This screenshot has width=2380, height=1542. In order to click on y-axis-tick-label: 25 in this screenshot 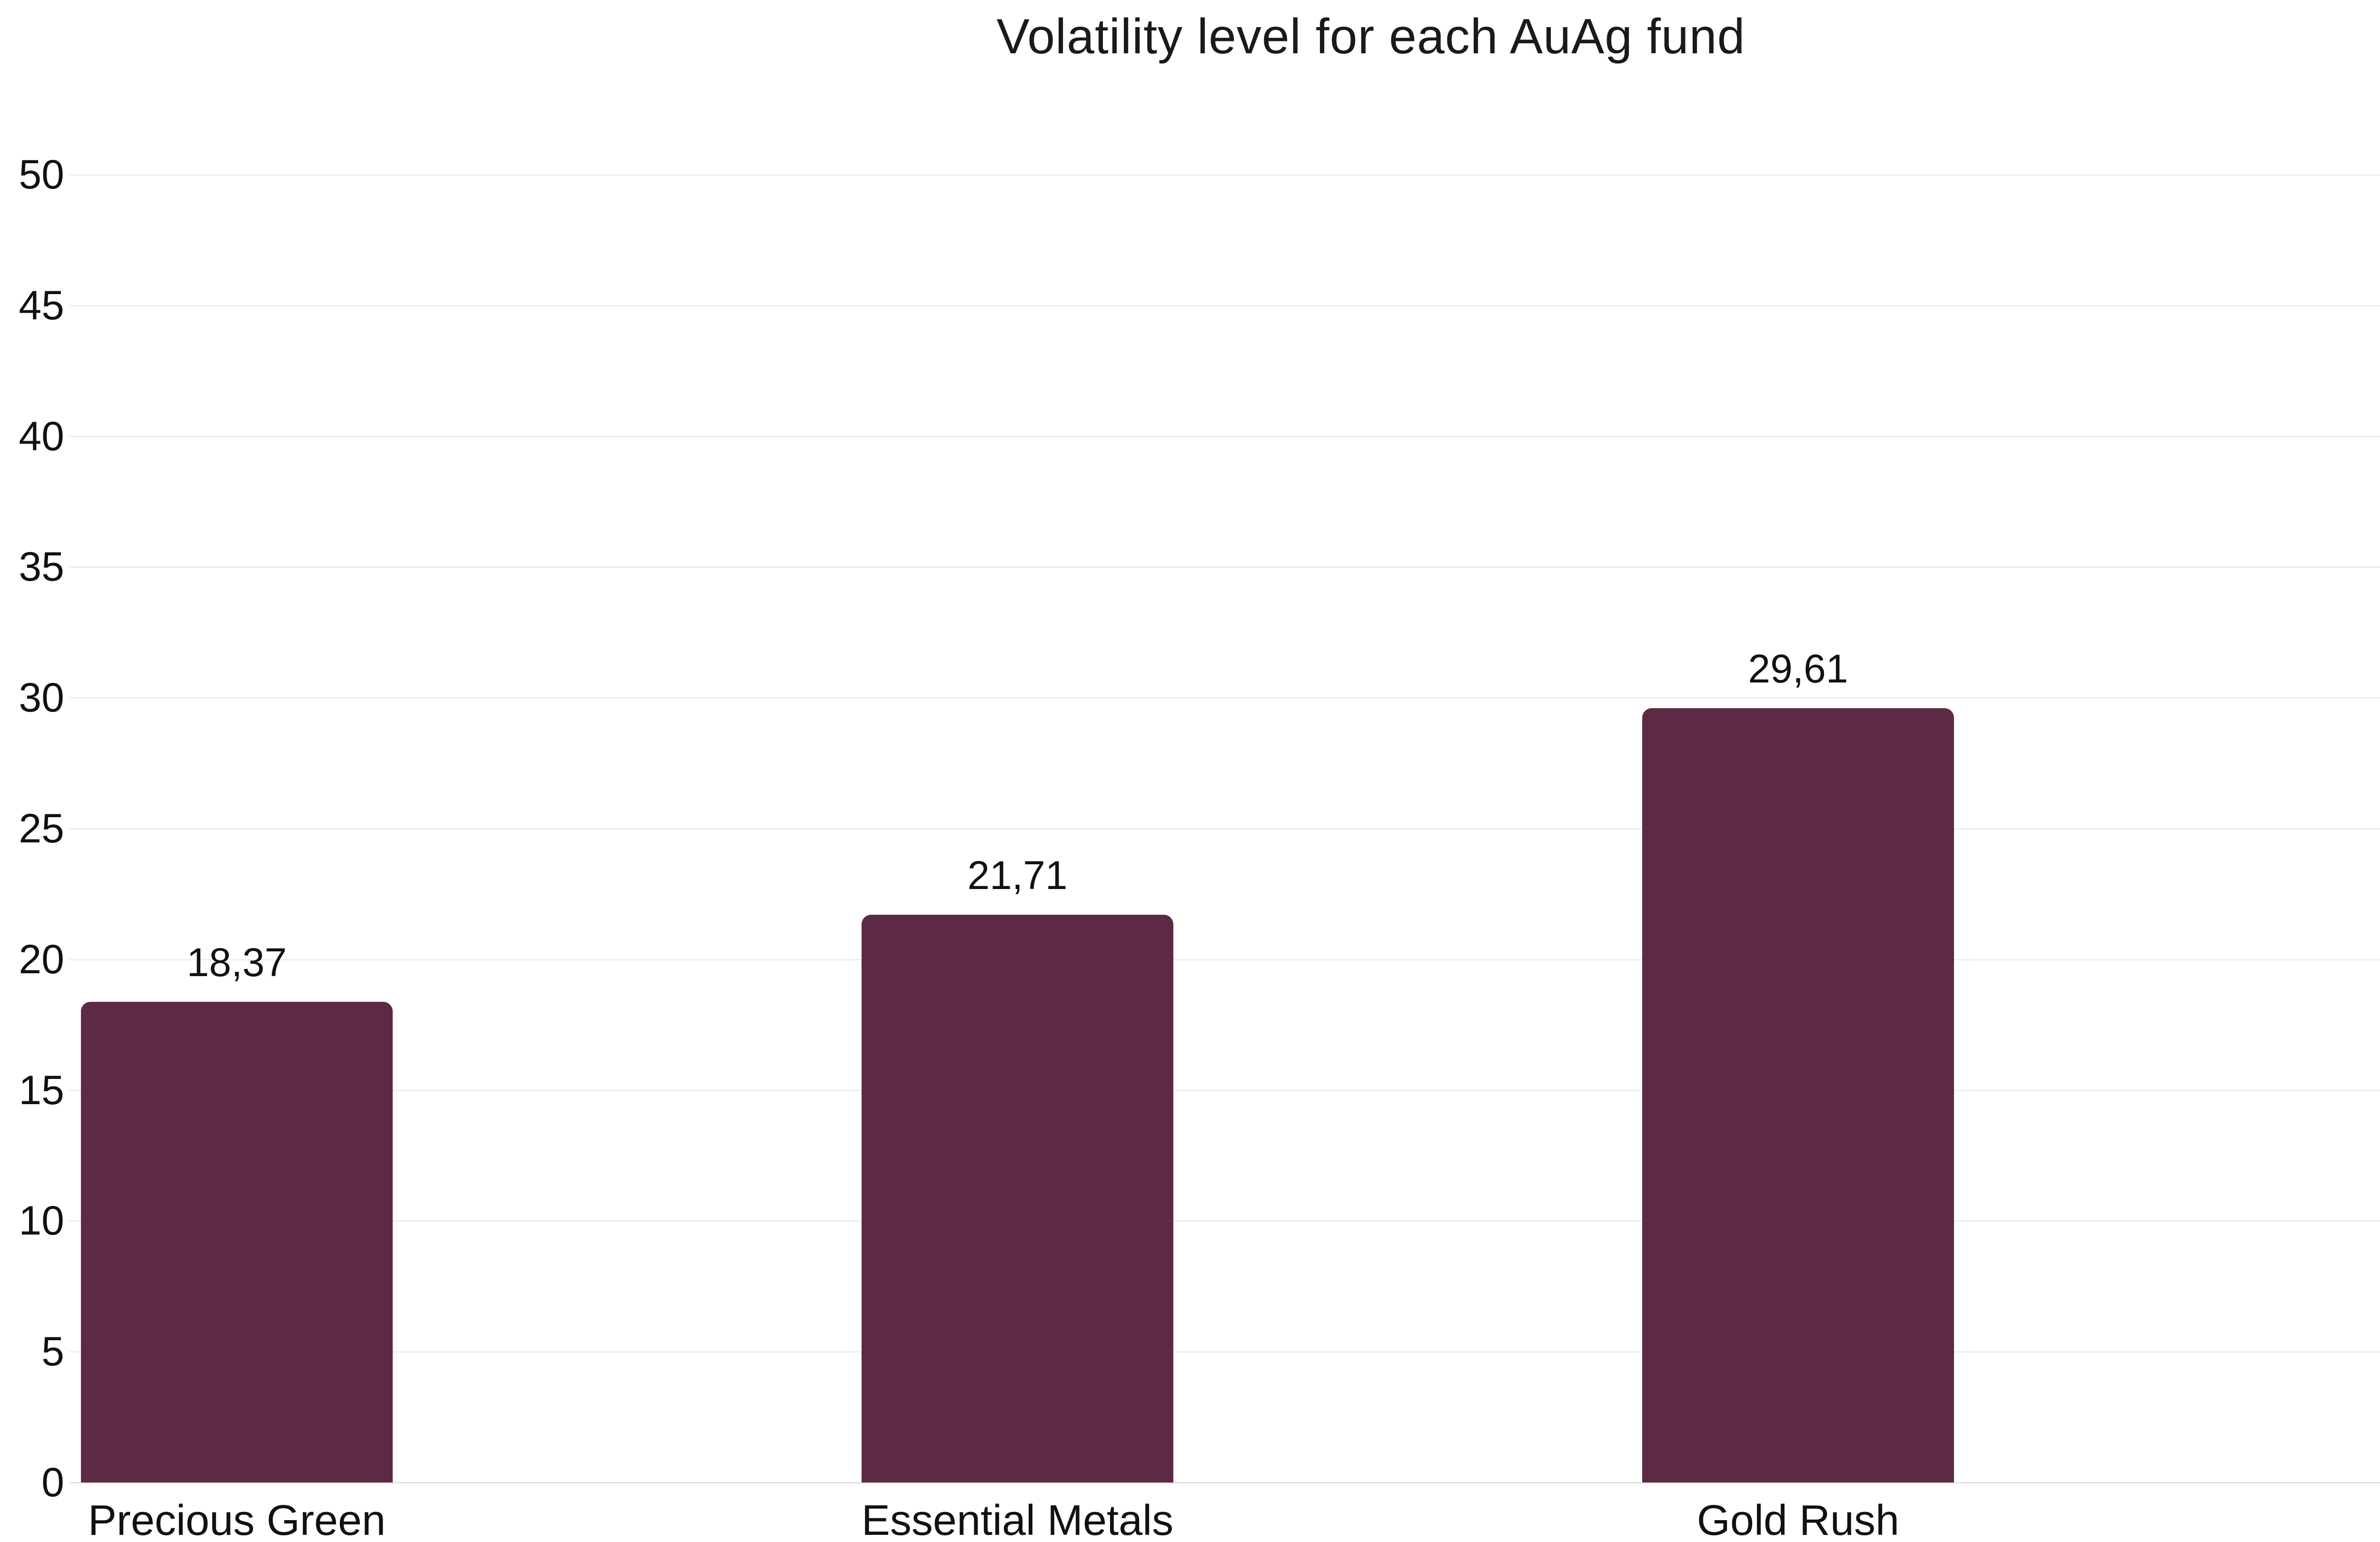, I will do `click(41, 828)`.